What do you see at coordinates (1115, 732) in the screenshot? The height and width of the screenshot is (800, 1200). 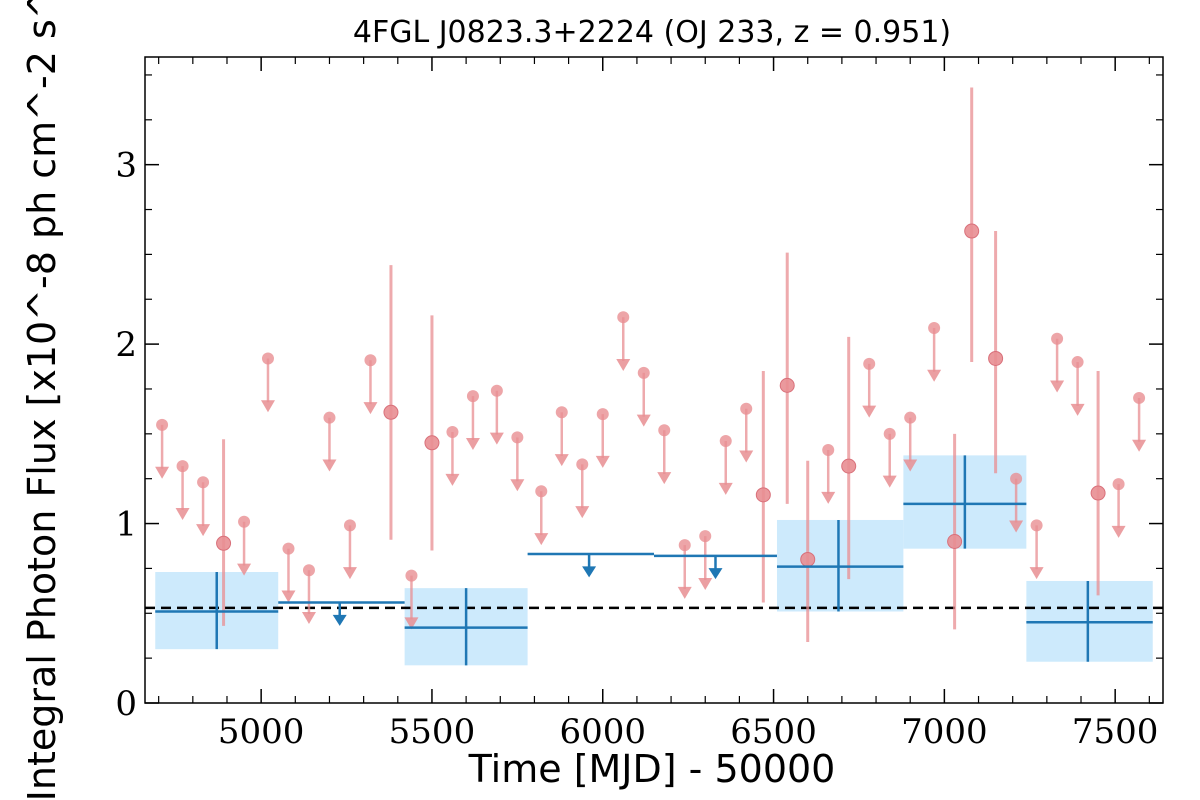 I see `x-tick-label: 7500` at bounding box center [1115, 732].